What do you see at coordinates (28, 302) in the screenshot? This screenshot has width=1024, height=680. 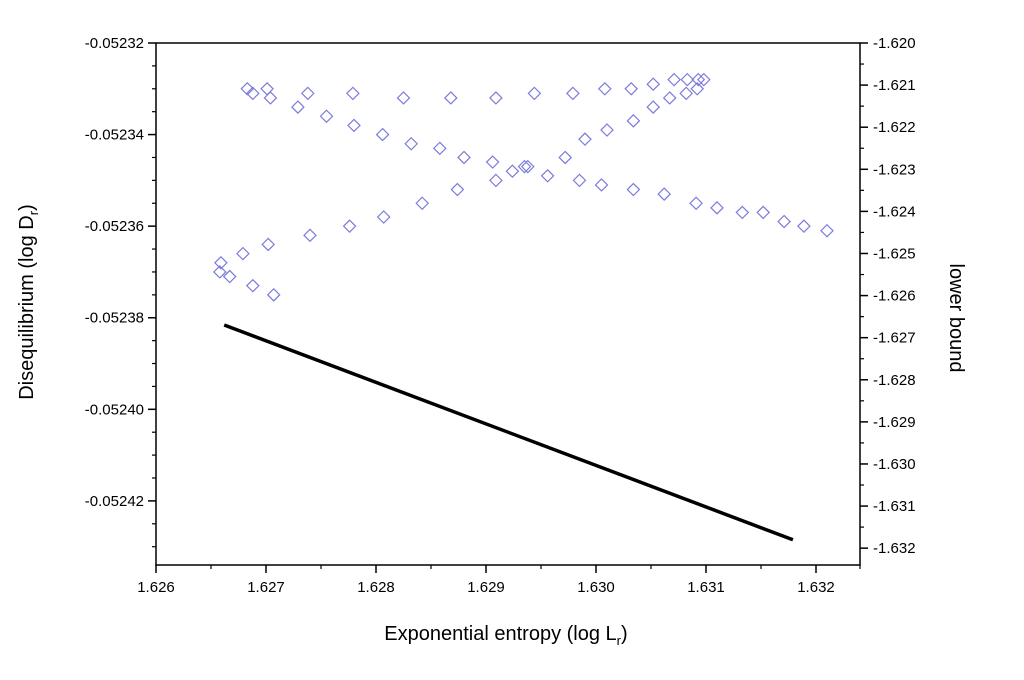 I see `y-axis-label: Disequilibrium (log Dr)` at bounding box center [28, 302].